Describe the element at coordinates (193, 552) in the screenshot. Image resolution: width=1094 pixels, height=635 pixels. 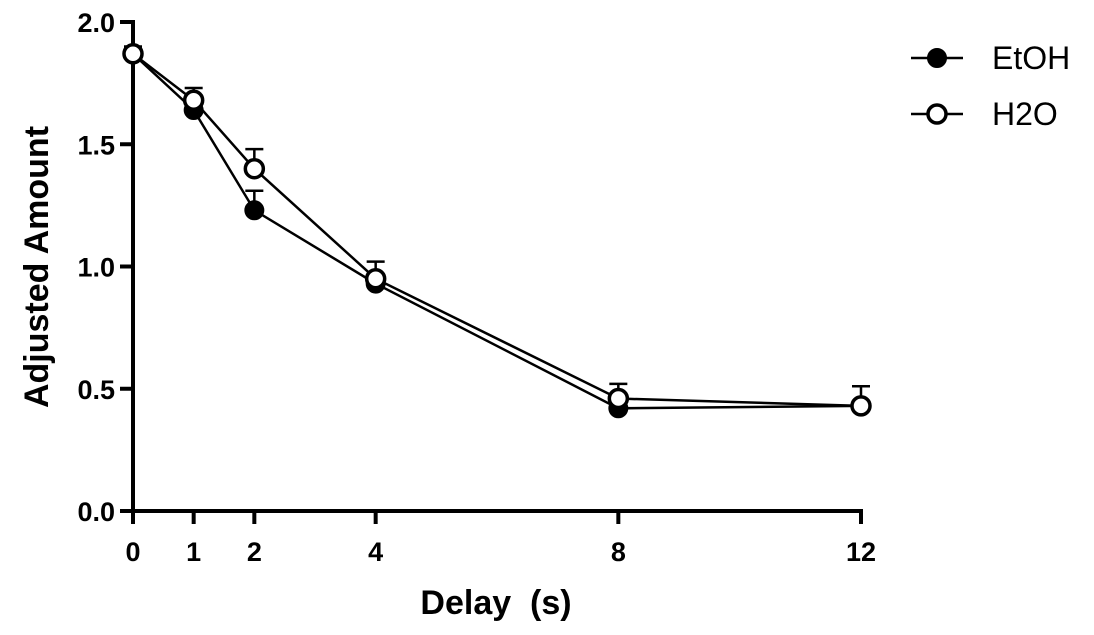
I see `x-tick-label: 1` at that location.